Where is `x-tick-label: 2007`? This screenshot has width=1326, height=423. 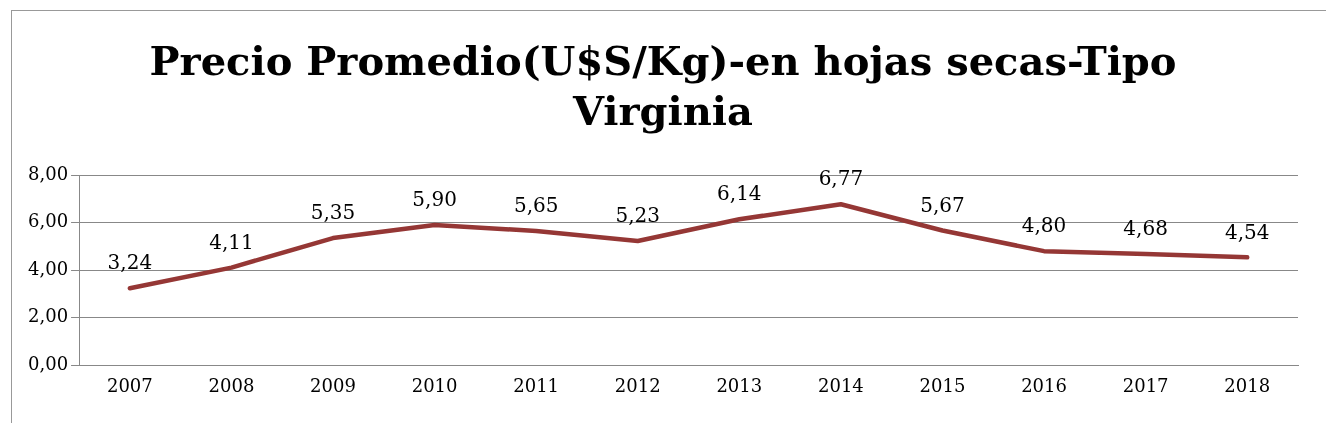
x-tick-label: 2007 is located at coordinates (129, 385).